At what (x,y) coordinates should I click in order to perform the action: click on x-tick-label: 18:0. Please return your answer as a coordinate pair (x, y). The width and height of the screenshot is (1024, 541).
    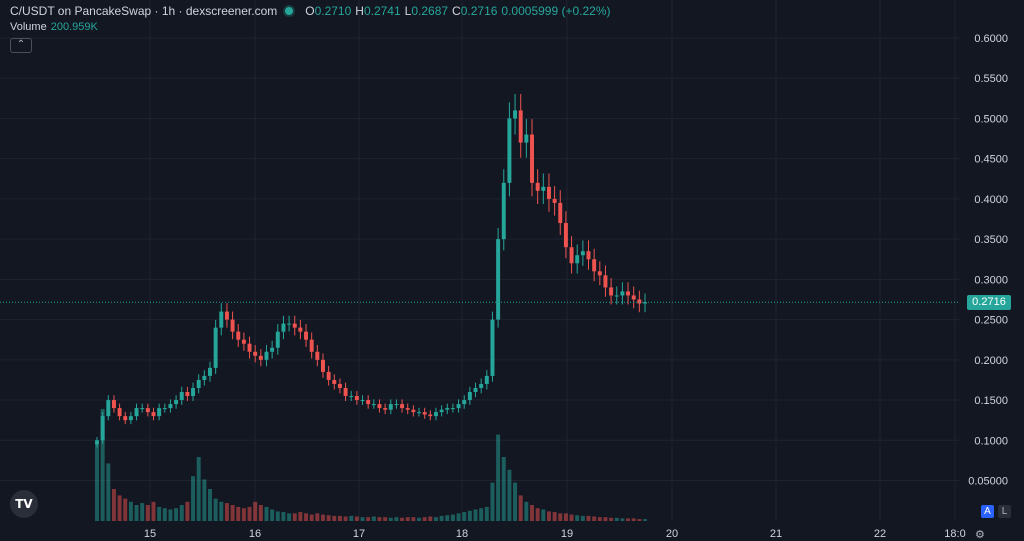
    Looking at the image, I should click on (954, 534).